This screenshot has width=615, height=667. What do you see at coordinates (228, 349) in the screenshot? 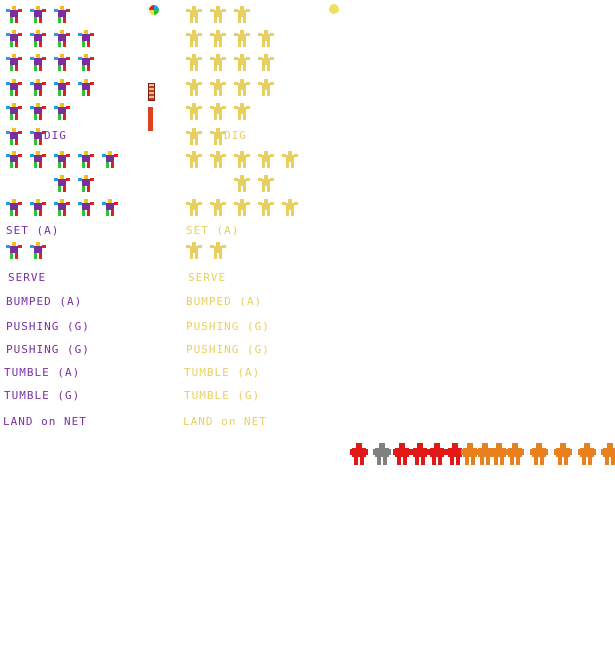
I see `label-pushing-g2-right: PUSHING (G)` at bounding box center [228, 349].